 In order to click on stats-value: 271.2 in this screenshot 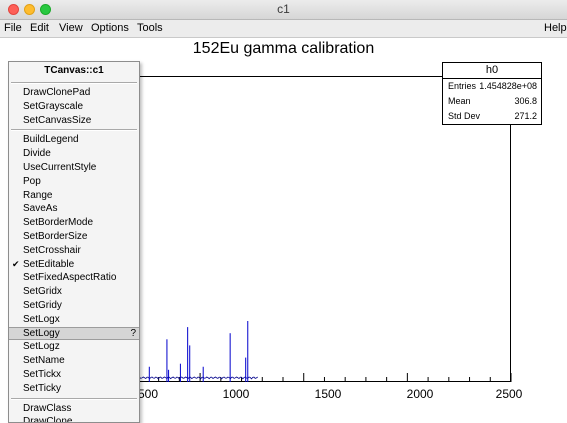, I will do `click(525, 116)`.